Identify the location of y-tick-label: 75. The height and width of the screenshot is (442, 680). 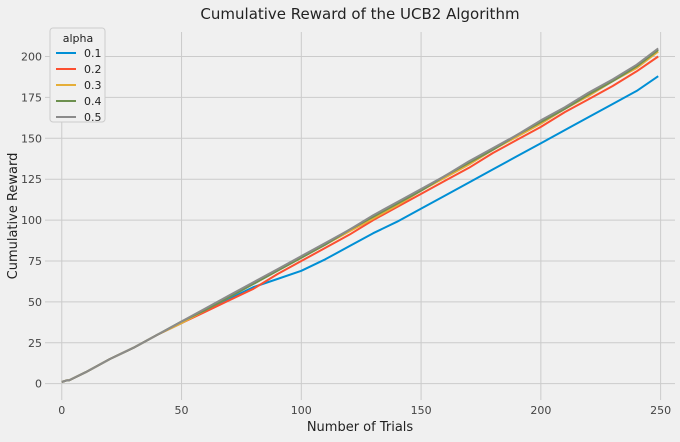
(35, 261).